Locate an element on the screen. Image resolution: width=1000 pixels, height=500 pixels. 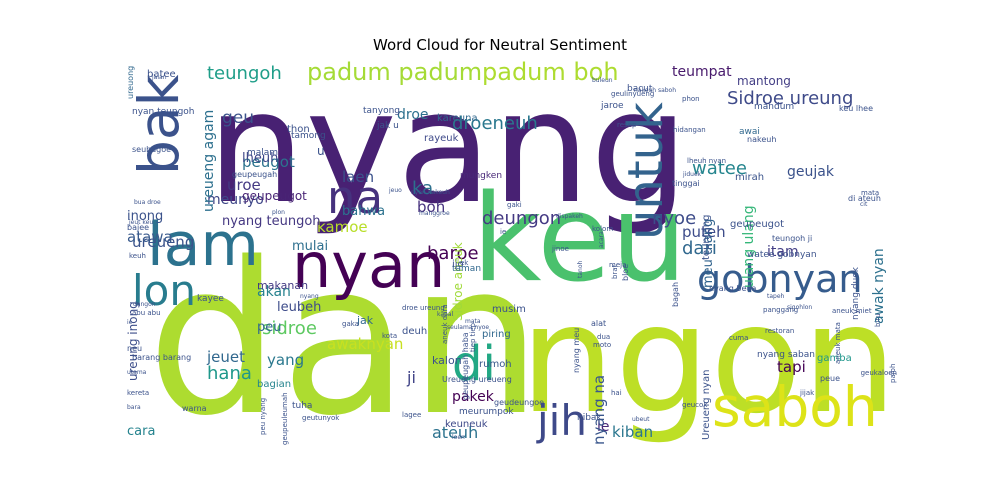
cloud-word: geujak is located at coordinates (810, 172).